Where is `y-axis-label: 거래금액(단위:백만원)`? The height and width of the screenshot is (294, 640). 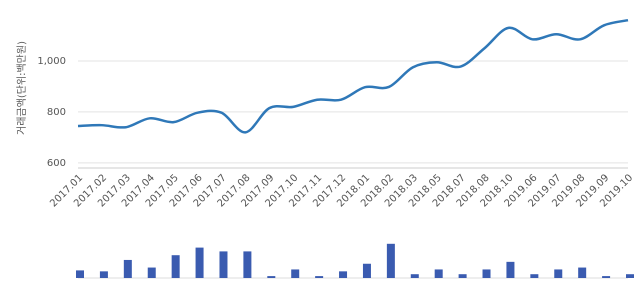
y-axis-label: 거래금액(단위:백만원) is located at coordinates (21, 88).